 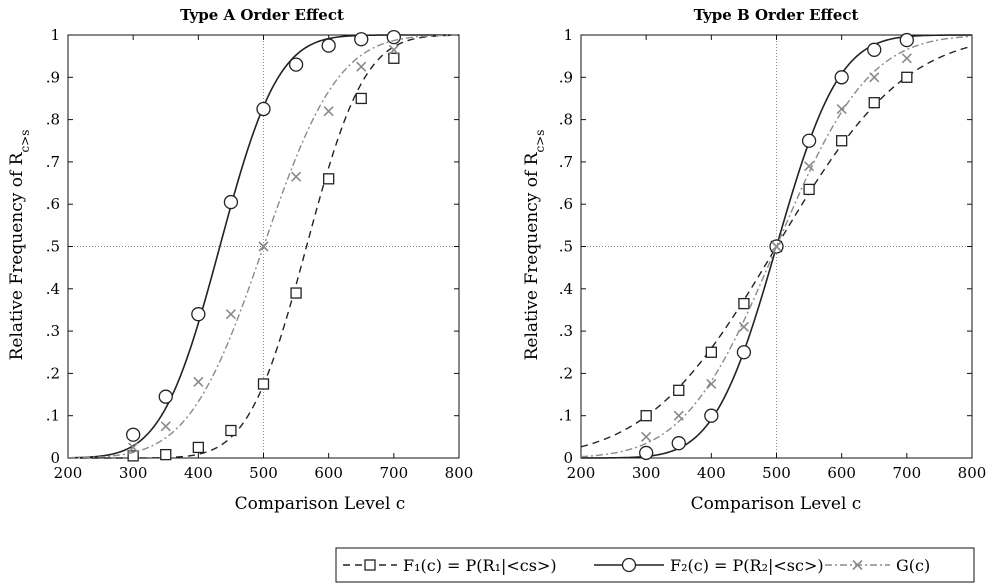 I want to click on y-axis-label-main: Relative Frequency of R, so click(x=17, y=255).